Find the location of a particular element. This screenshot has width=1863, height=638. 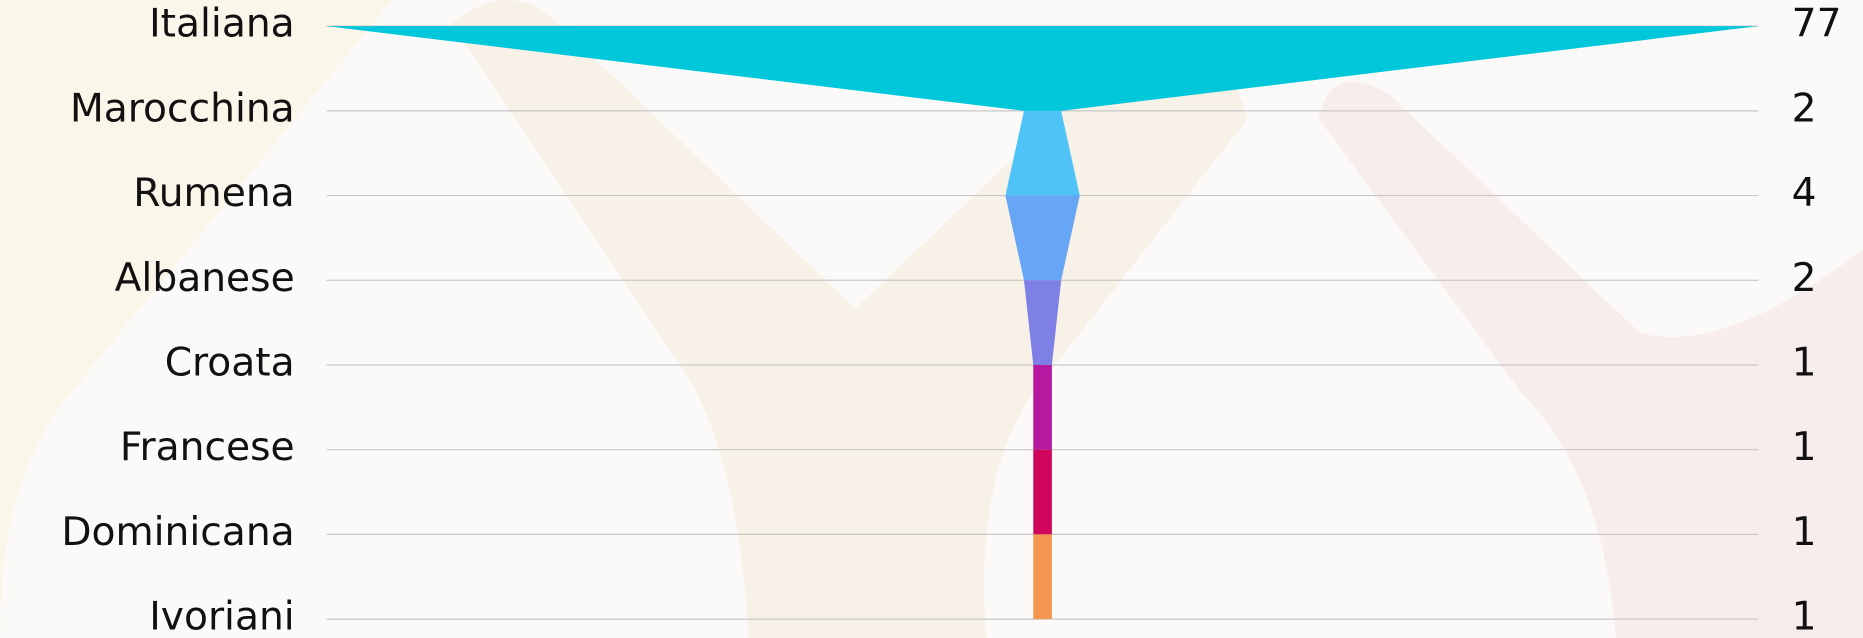

category-label: Ivoriani is located at coordinates (221, 616).